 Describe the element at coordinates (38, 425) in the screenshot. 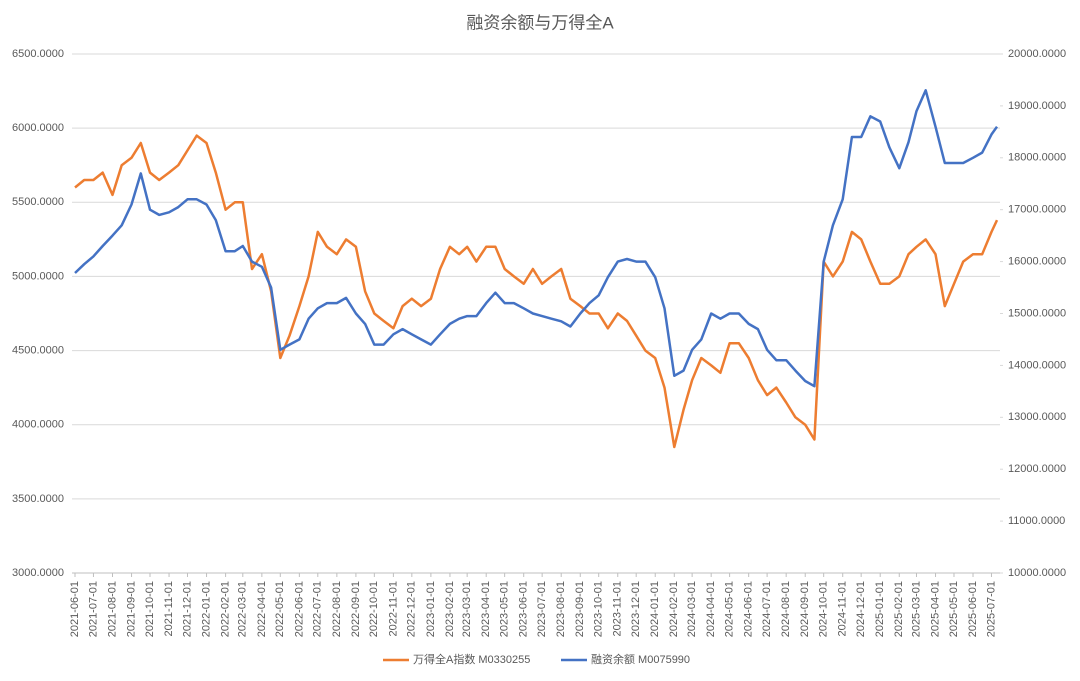

I see `y-tick-label: 4000.0000` at that location.